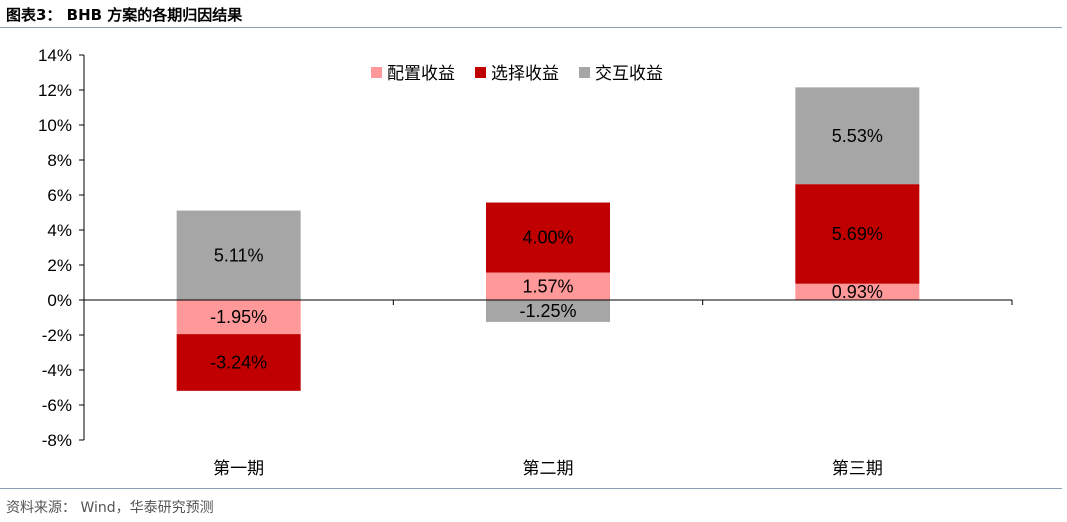  Describe the element at coordinates (57, 370) in the screenshot. I see `y-tick-label-2: -4%` at that location.